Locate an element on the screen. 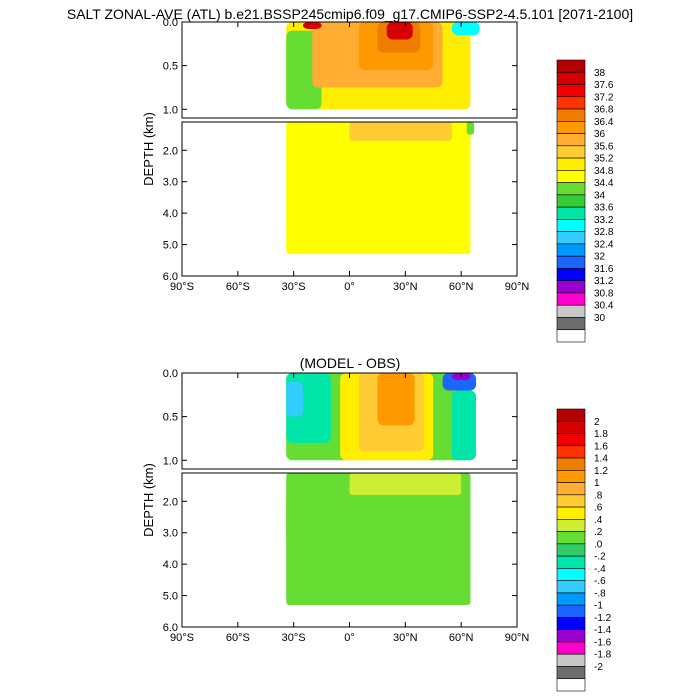 The height and width of the screenshot is (700, 700). colorbar-label: .2 is located at coordinates (598, 532).